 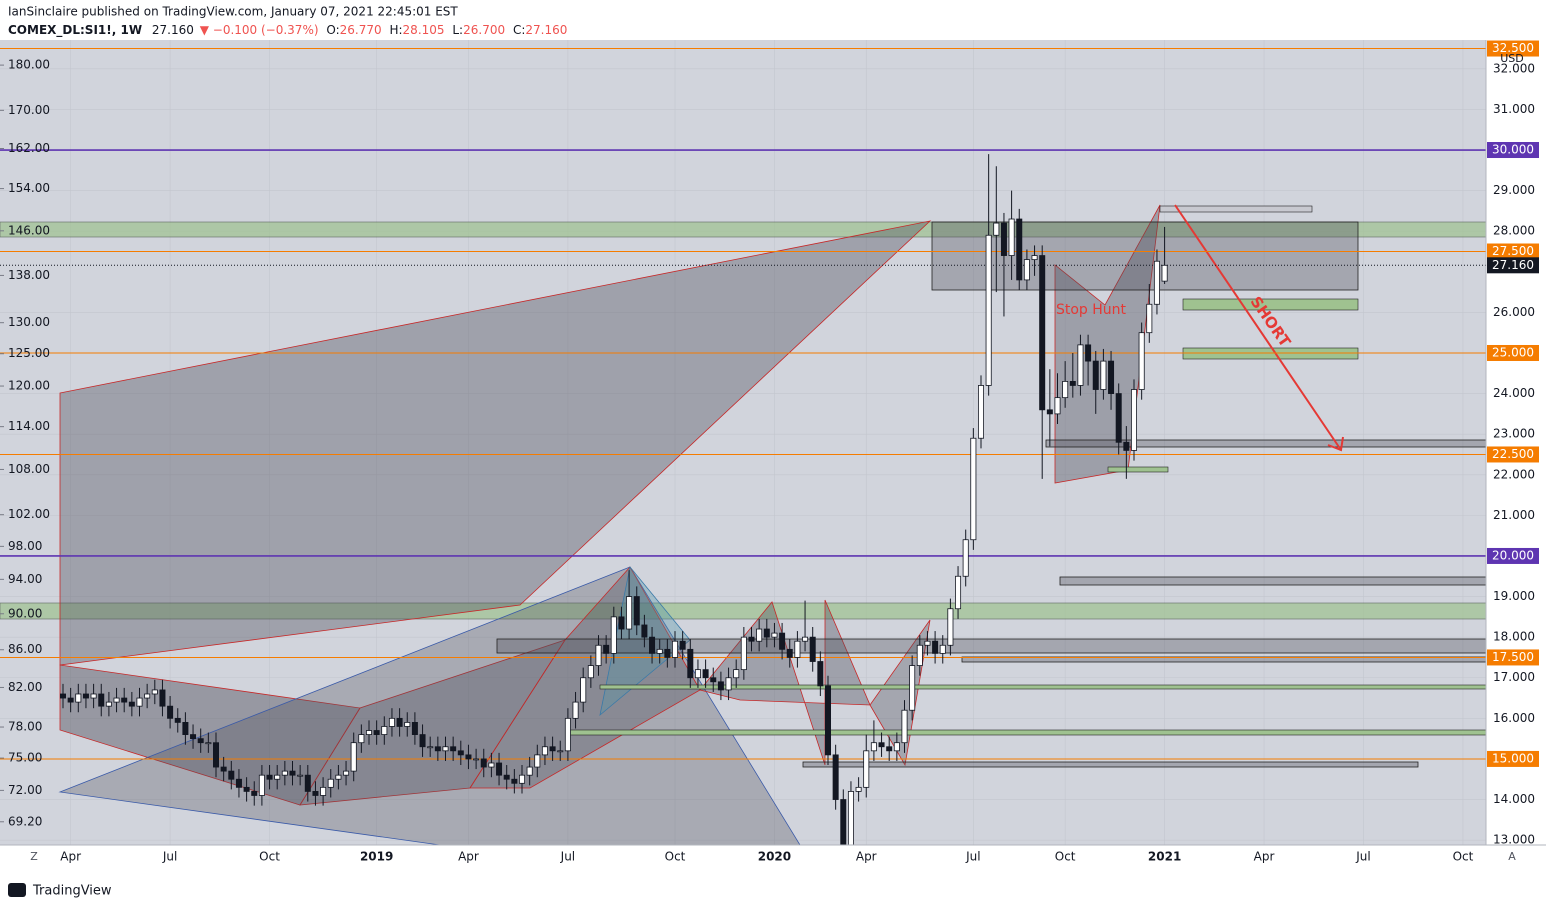 I want to click on y-tick-label: 86.00, so click(x=25, y=649).